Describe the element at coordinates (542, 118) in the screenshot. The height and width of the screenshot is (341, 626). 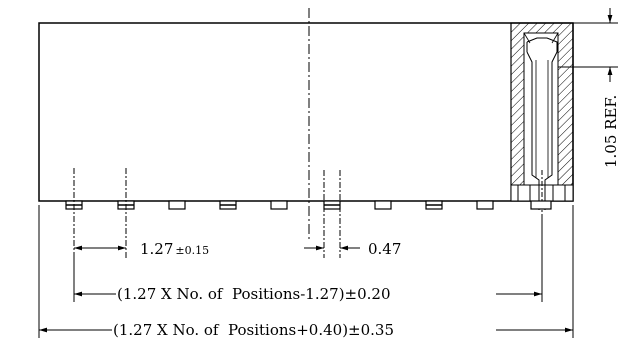
I see `cross-section` at that location.